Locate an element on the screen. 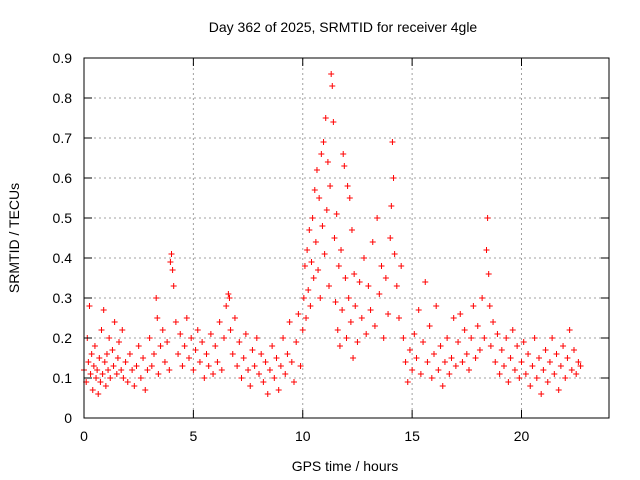  y-axis-title: SRMTID / TECUs is located at coordinates (14, 238).